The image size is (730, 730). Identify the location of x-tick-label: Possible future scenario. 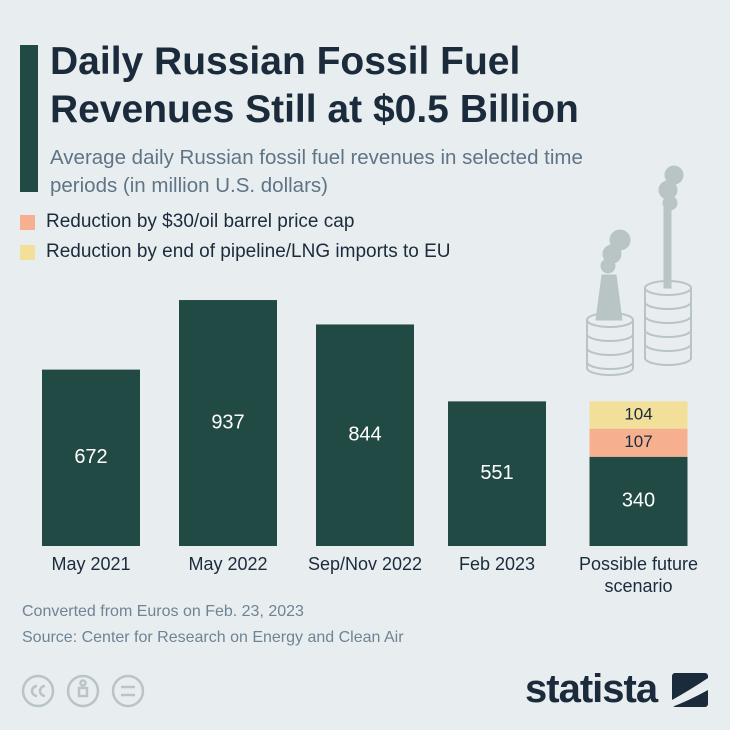
(638, 575).